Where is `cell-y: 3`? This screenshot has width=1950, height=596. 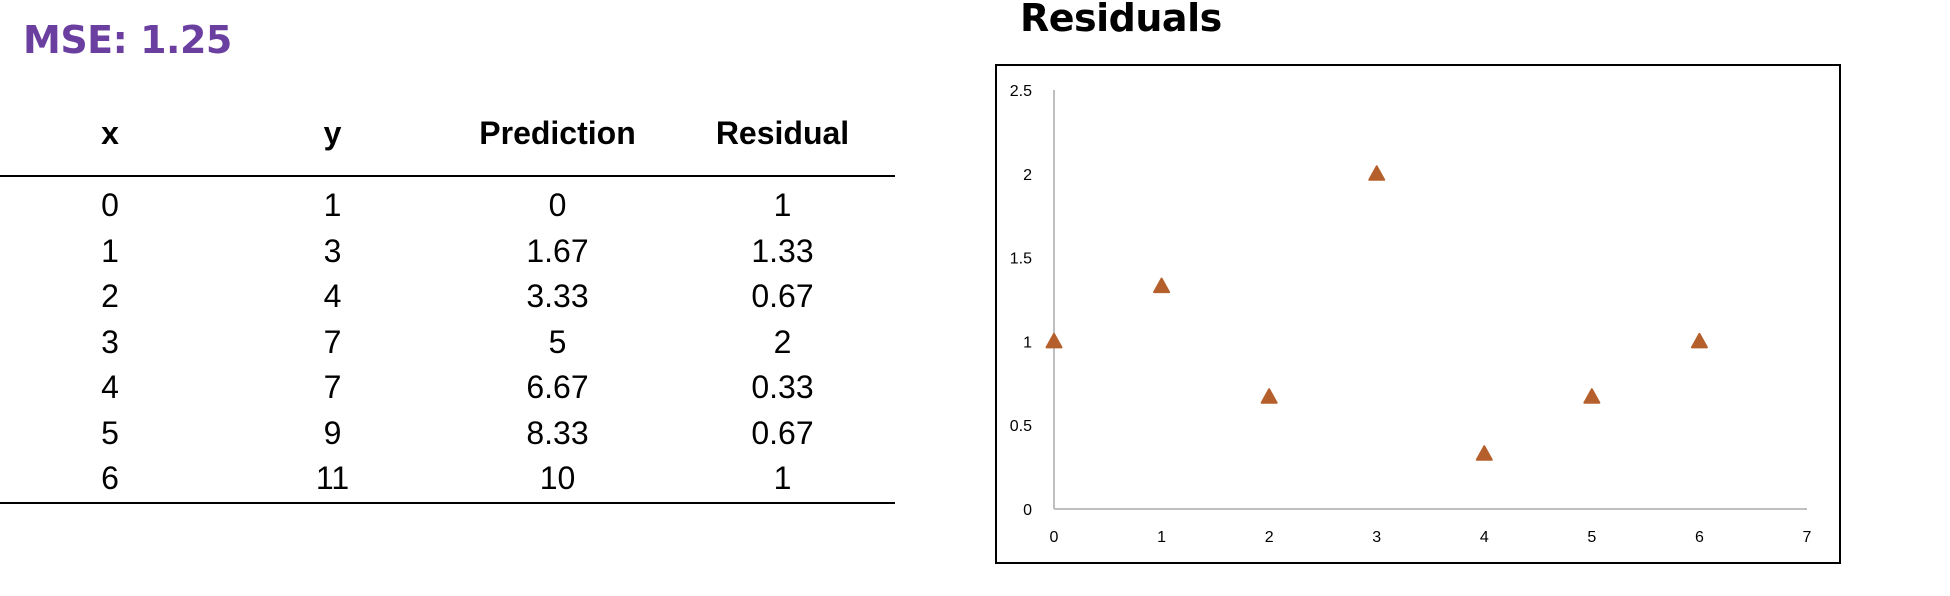
cell-y: 3 is located at coordinates (332, 250).